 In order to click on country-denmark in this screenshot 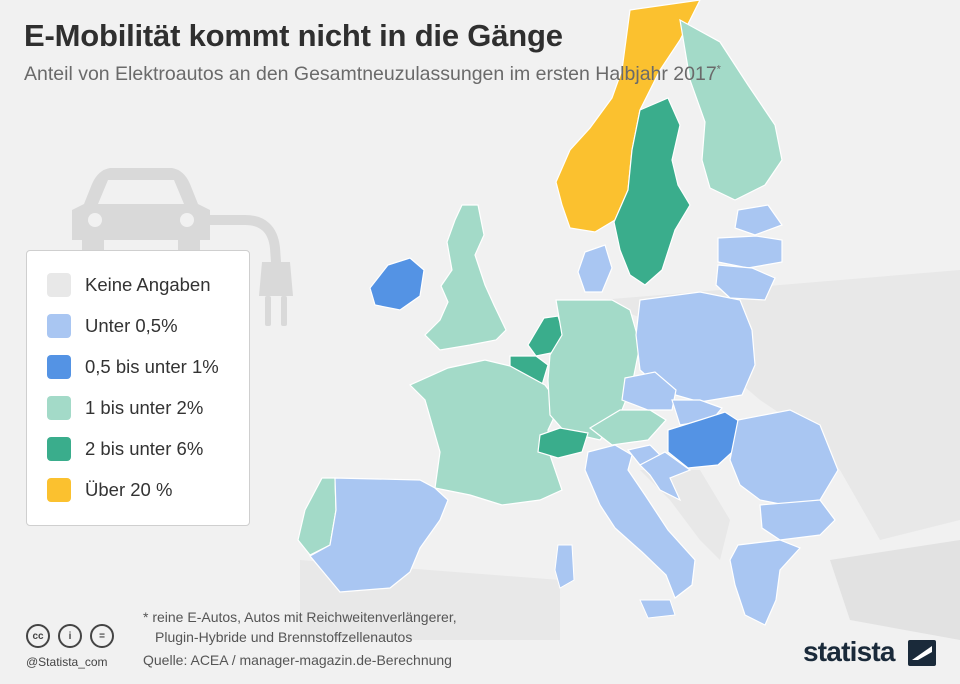, I will do `click(595, 268)`.